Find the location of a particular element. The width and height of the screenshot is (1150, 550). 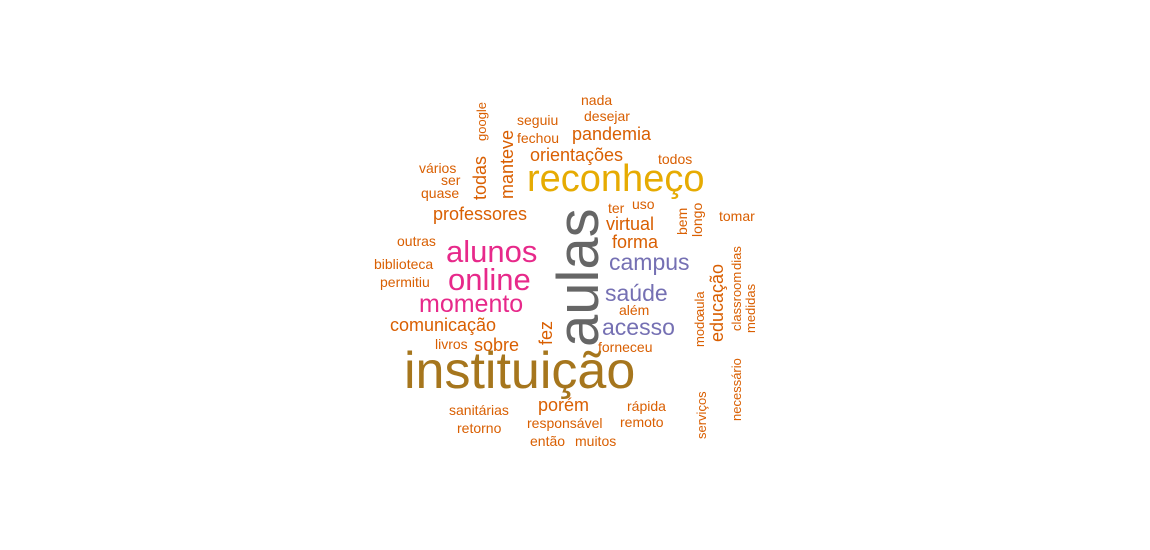

word-52: remoto is located at coordinates (642, 422).